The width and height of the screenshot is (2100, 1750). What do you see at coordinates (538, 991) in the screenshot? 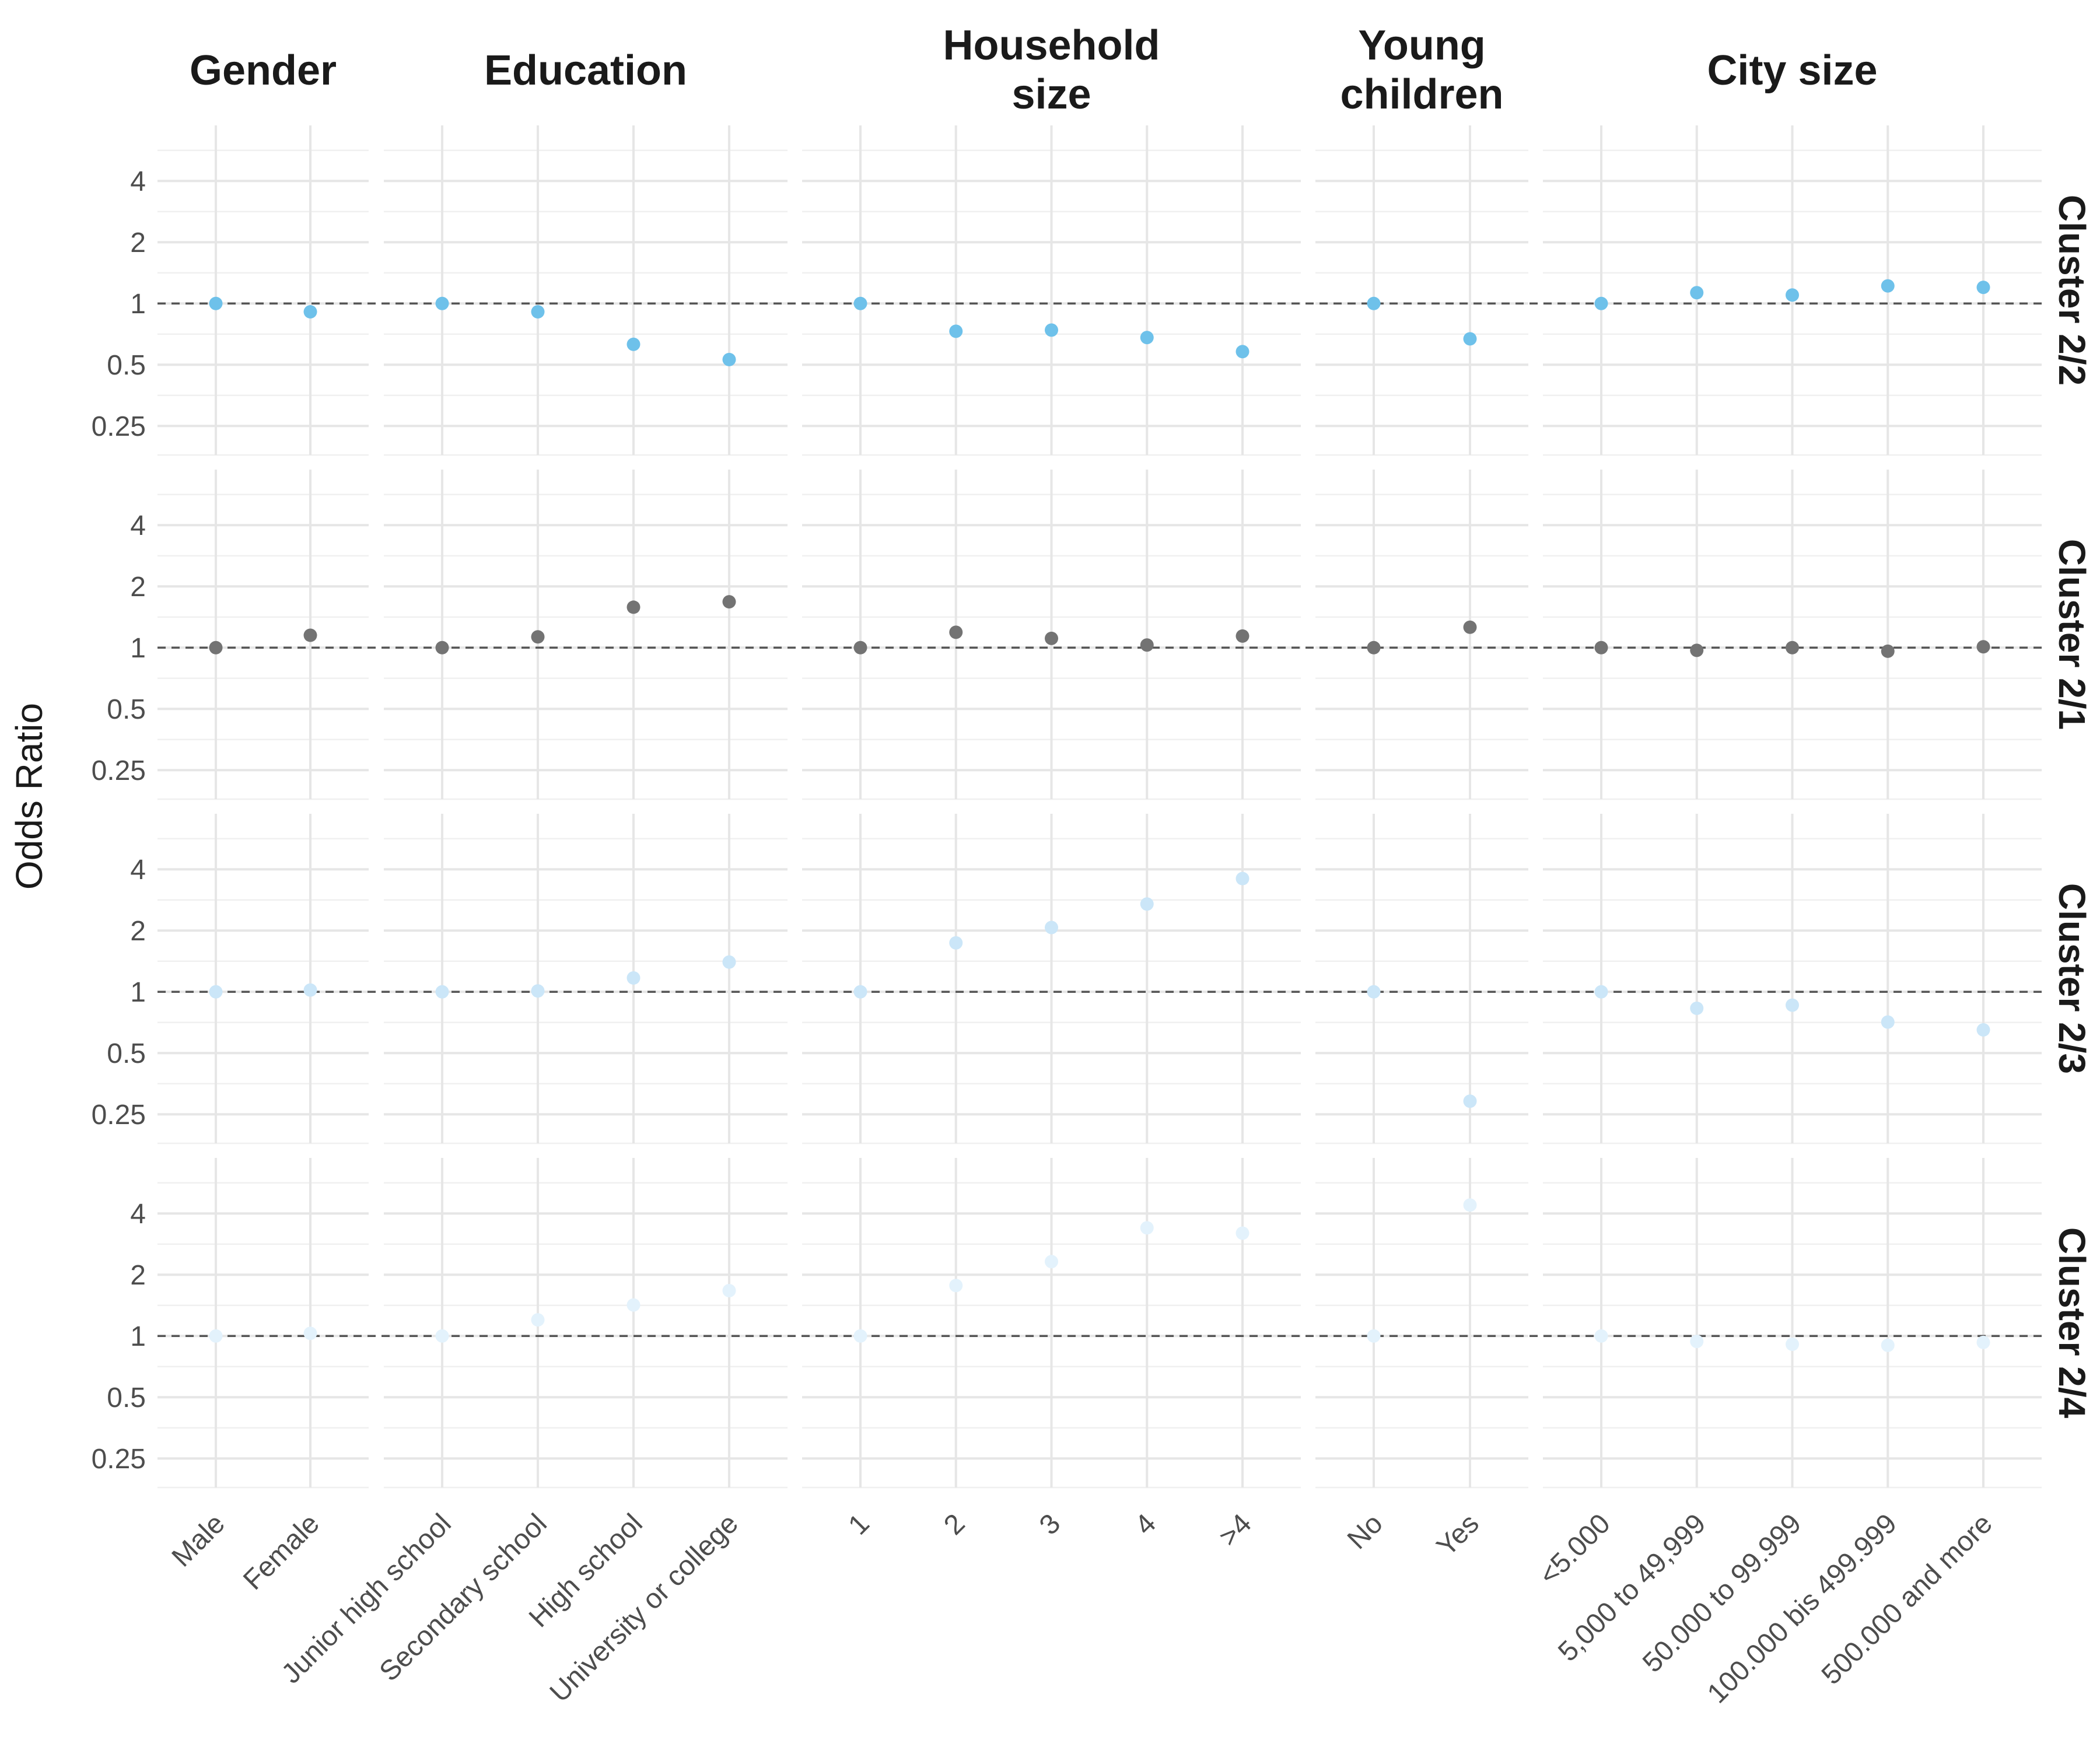
I see `point-cluster-2-3-education-secondary-school` at bounding box center [538, 991].